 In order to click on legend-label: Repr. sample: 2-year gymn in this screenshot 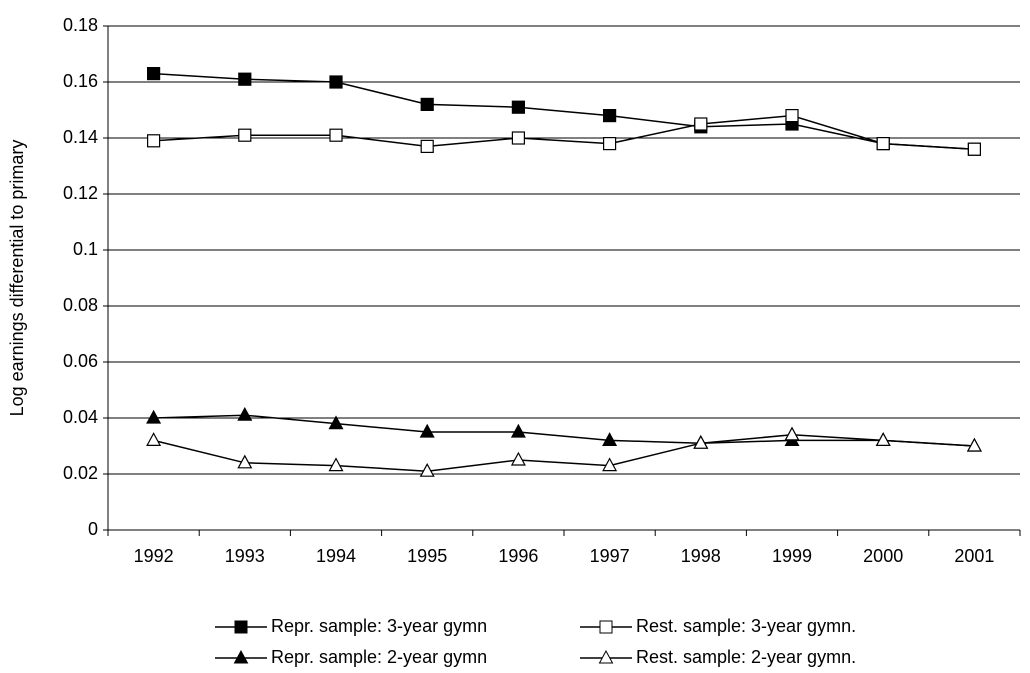, I will do `click(379, 657)`.